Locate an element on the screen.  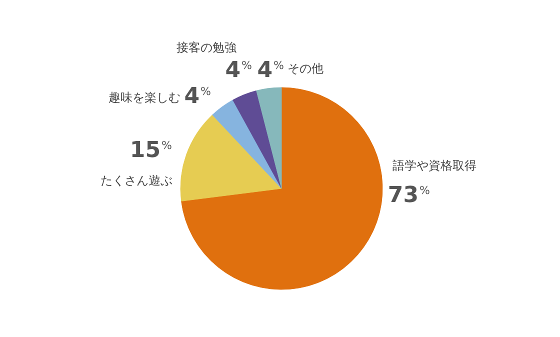
slice-label: 語学や資格取得 is located at coordinates (434, 165).